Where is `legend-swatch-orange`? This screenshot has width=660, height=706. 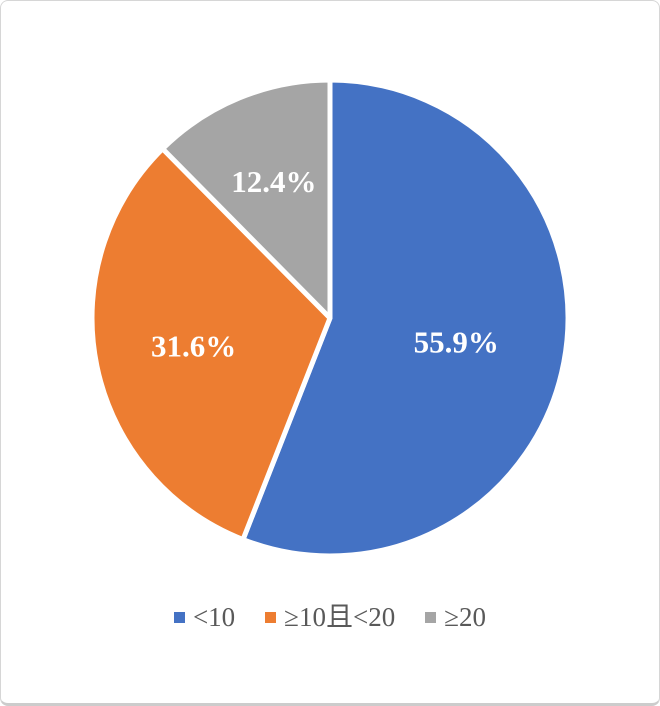
legend-swatch-orange is located at coordinates (271, 618).